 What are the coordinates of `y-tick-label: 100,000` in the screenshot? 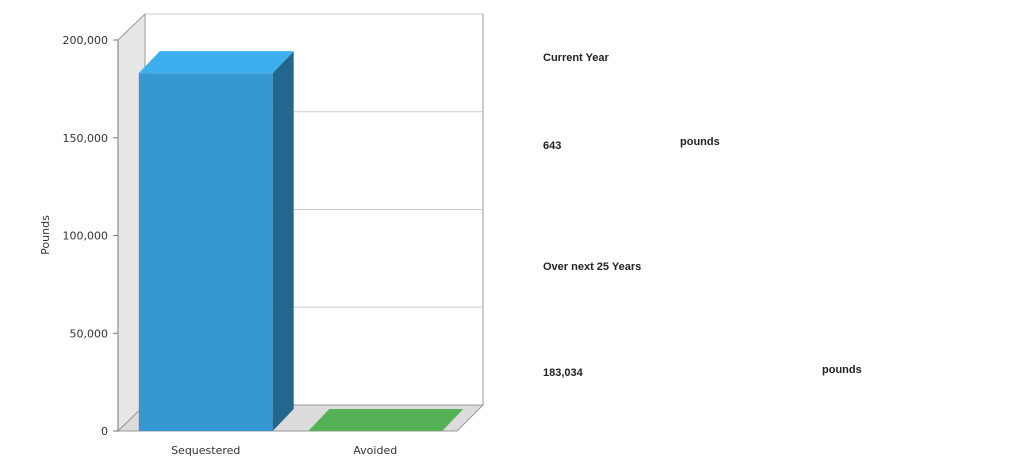 It's located at (86, 236).